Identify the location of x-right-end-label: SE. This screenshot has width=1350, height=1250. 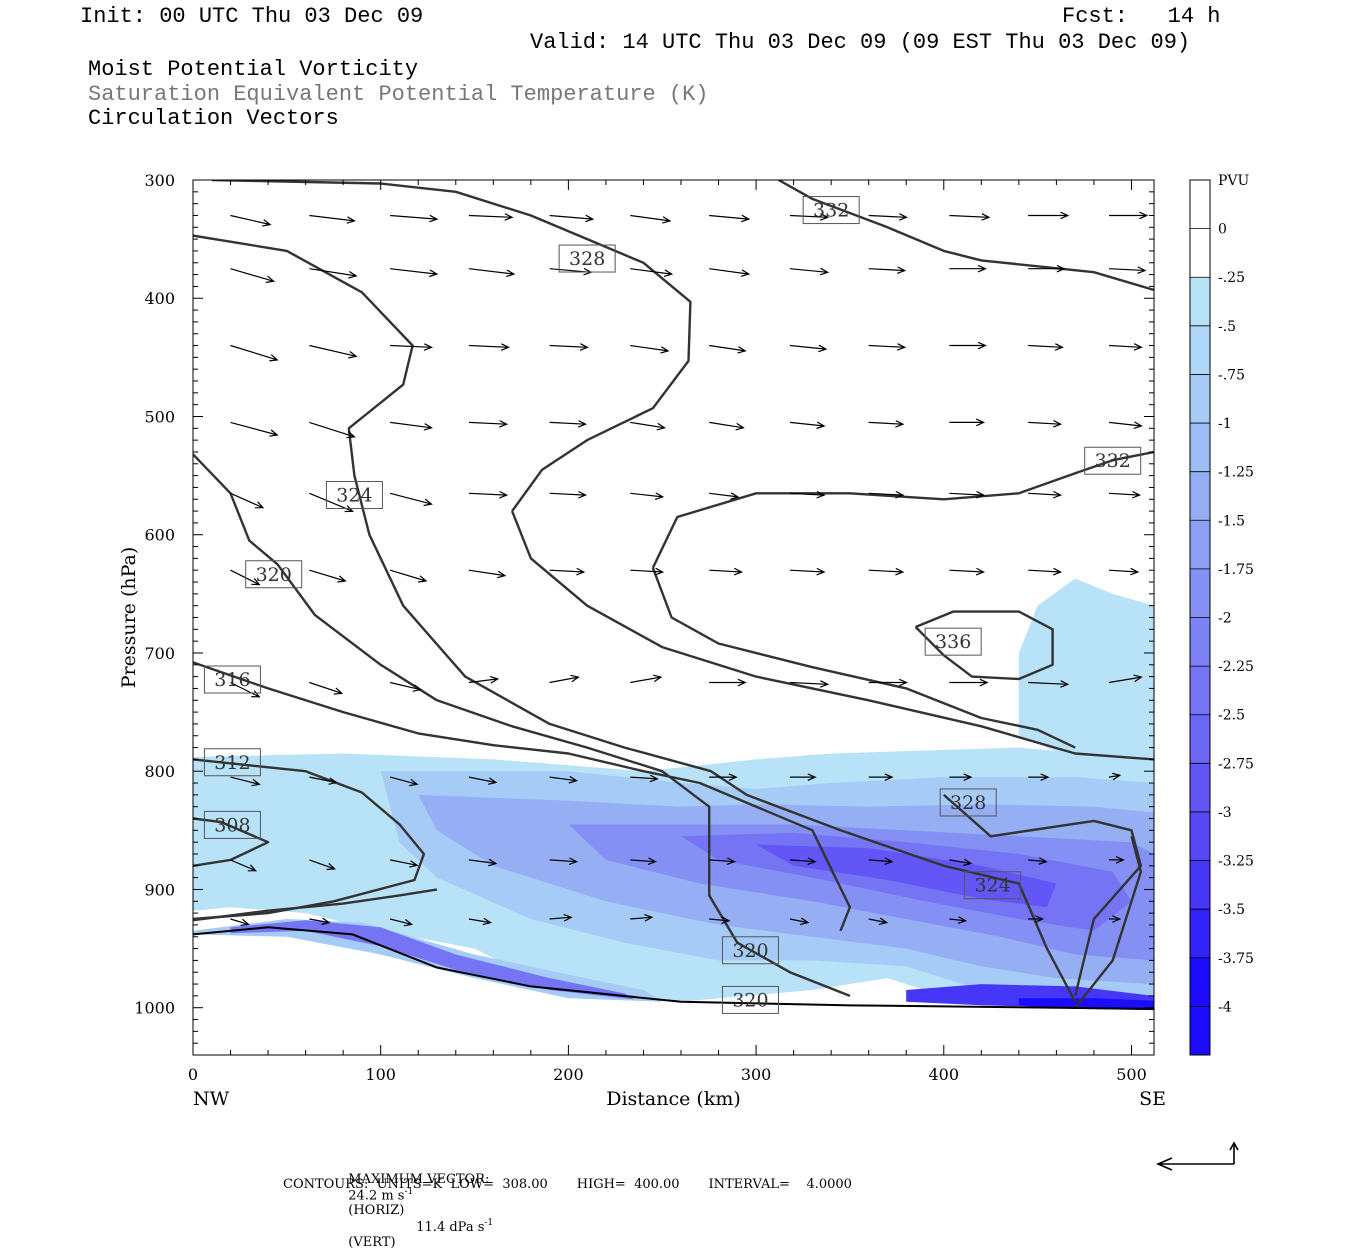
(1152, 1099).